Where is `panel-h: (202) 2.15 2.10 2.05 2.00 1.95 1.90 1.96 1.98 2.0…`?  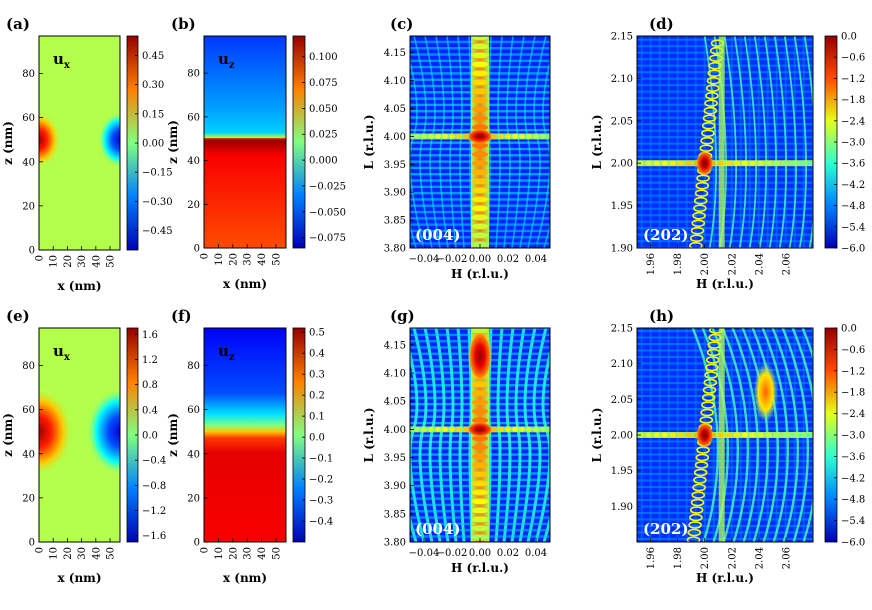 panel-h: (202) 2.15 2.10 2.05 2.00 1.95 1.90 1.96 1.98 2.0… is located at coordinates (727, 446).